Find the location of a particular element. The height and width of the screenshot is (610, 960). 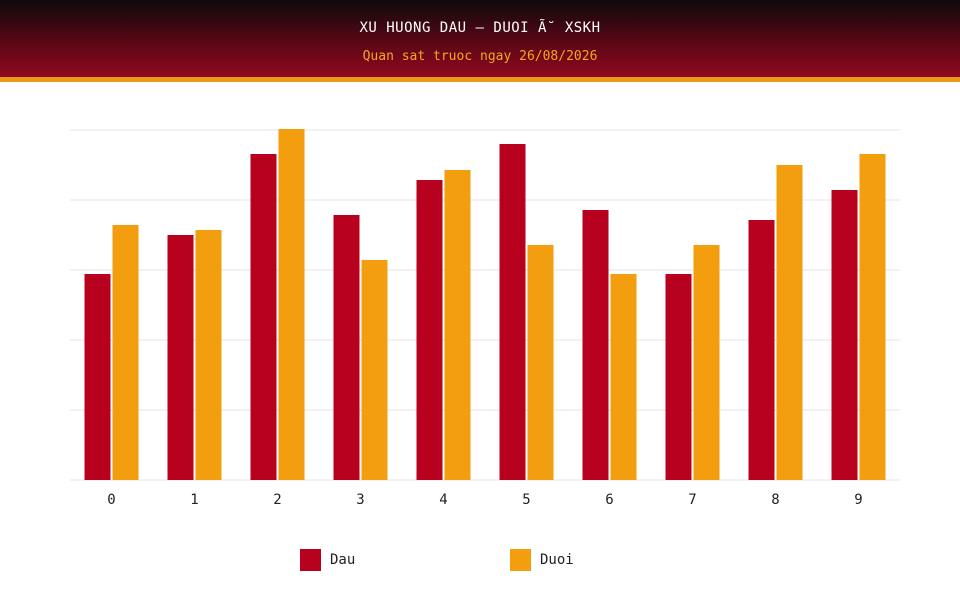

legend-swatch-duoi is located at coordinates (520, 560).